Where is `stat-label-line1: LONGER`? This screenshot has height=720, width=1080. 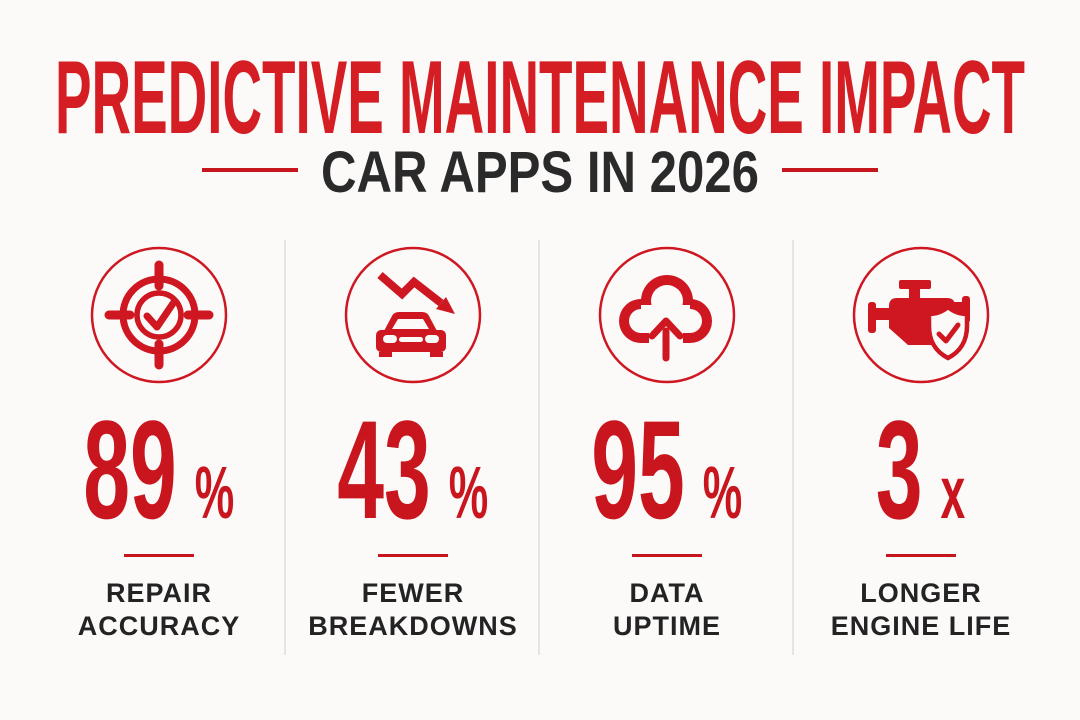
stat-label-line1: LONGER is located at coordinates (921, 593).